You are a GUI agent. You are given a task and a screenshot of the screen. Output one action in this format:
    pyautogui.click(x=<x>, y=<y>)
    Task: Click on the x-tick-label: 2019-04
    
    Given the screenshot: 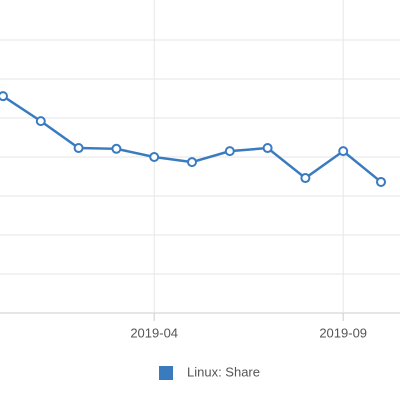 What is the action you would take?
    pyautogui.click(x=154, y=332)
    